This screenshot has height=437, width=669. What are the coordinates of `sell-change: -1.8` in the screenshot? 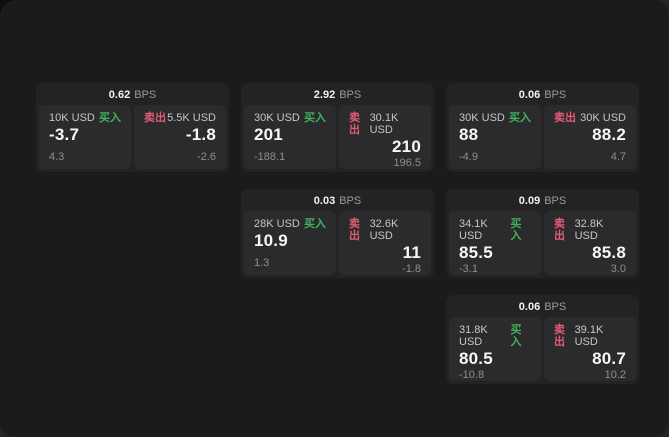 It's located at (411, 268).